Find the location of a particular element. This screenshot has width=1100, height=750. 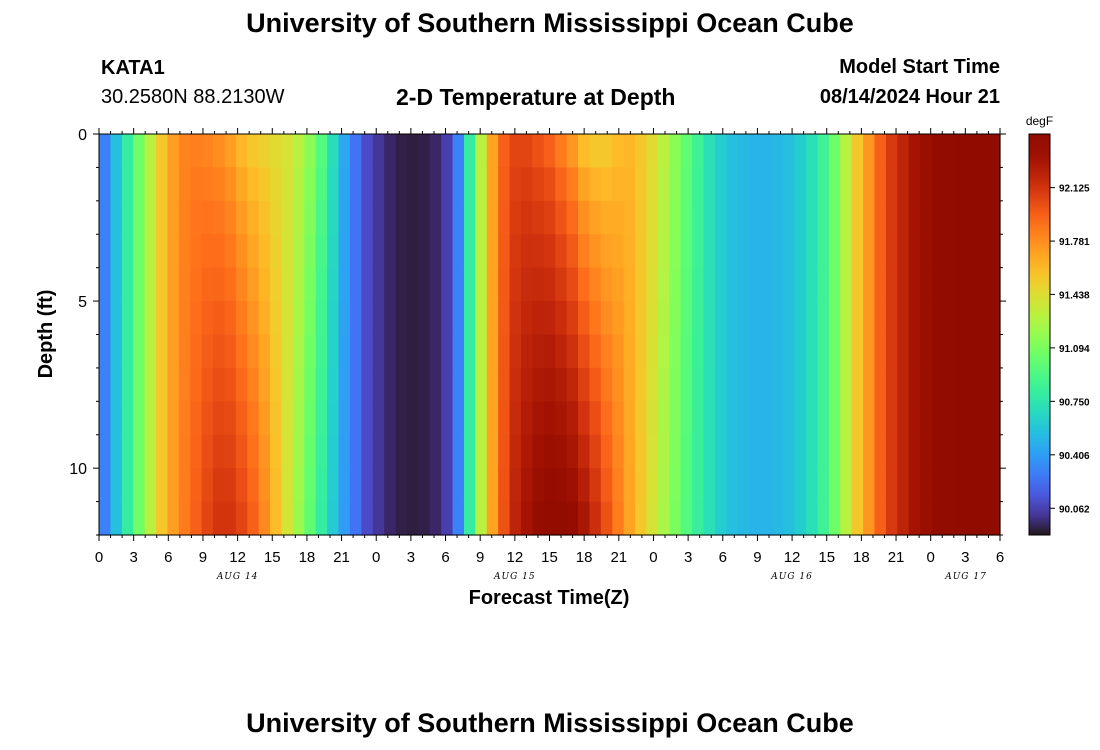

x-tick-label: 6 is located at coordinates (1000, 557).